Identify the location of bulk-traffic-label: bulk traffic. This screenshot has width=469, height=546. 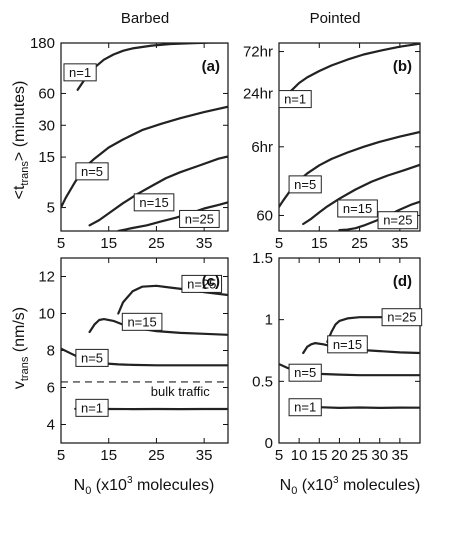
(181, 391).